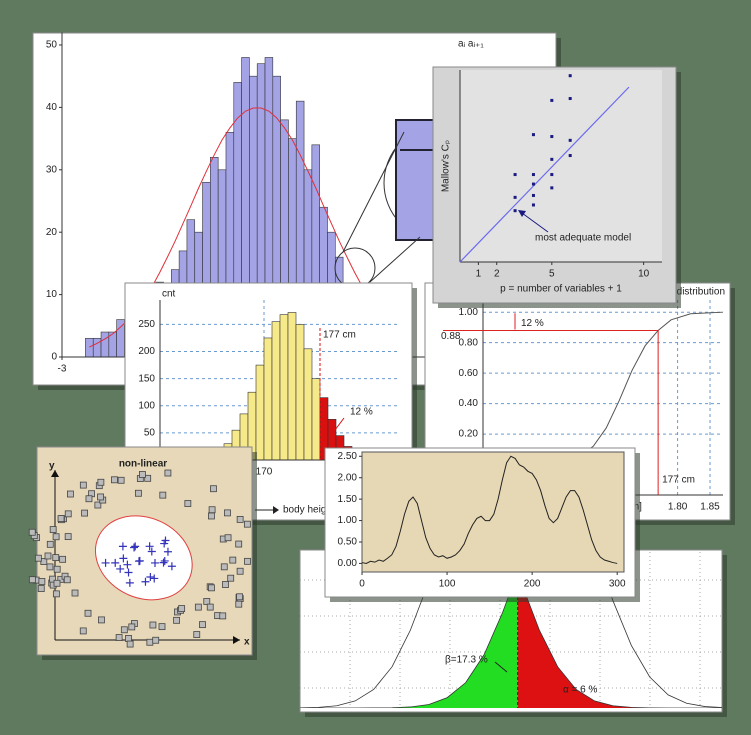  I want to click on signal-panel: 0.00 0.50 1.00 1.50 2.00 2.50 0 100 200 300, so click(482, 524).